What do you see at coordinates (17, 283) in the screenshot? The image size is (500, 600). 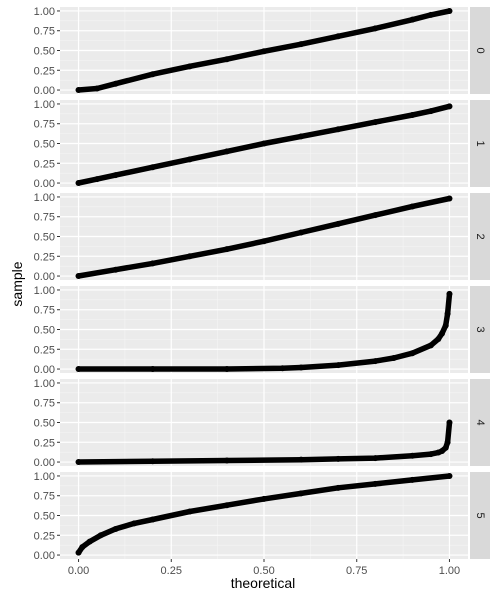 I see `y-axis-title: sample` at bounding box center [17, 283].